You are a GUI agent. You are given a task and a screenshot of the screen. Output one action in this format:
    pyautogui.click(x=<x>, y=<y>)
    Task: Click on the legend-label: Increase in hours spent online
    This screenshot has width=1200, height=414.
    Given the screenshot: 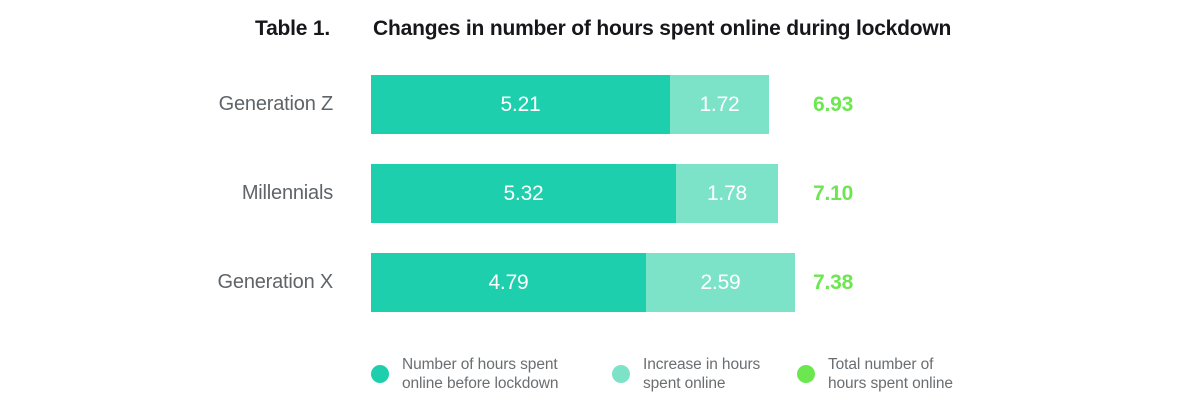 What is the action you would take?
    pyautogui.click(x=701, y=374)
    